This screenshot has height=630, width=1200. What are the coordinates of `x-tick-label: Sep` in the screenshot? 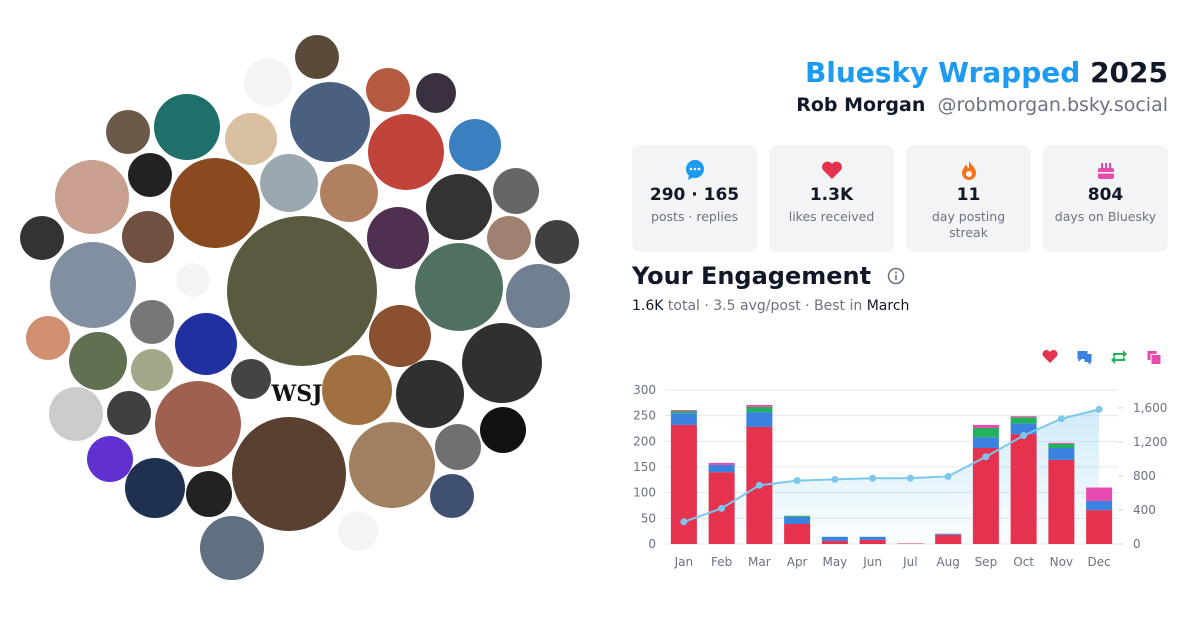 It's located at (986, 562).